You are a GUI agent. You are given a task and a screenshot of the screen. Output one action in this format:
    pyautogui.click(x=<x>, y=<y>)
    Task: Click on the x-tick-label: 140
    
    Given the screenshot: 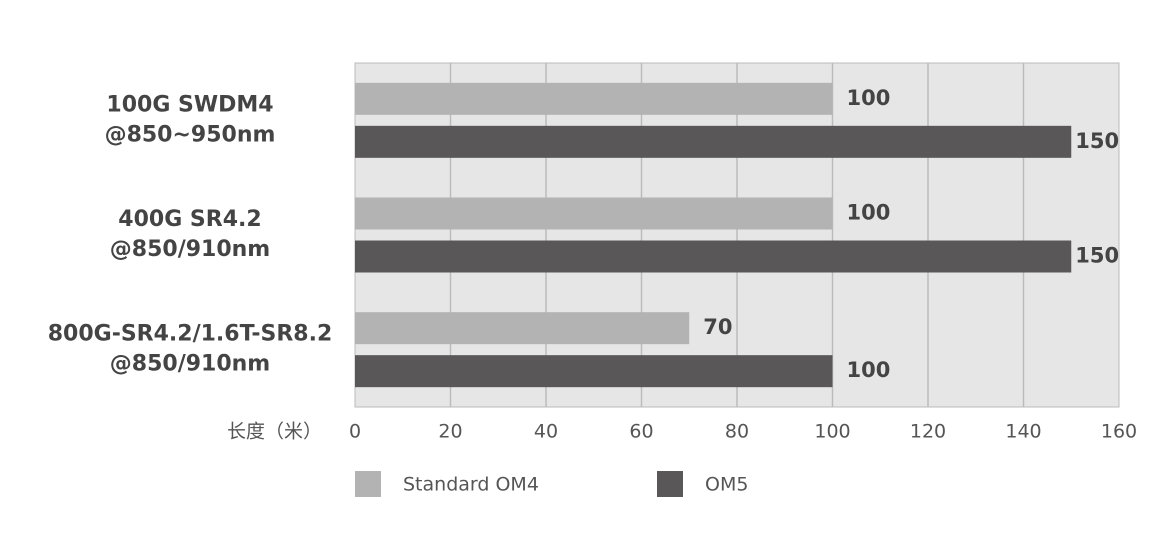 What is the action you would take?
    pyautogui.click(x=1023, y=432)
    